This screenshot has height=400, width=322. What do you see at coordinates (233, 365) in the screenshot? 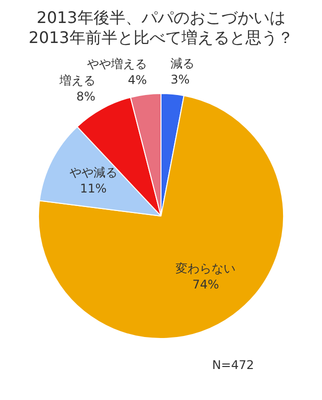
I see `text: N=472` at bounding box center [233, 365].